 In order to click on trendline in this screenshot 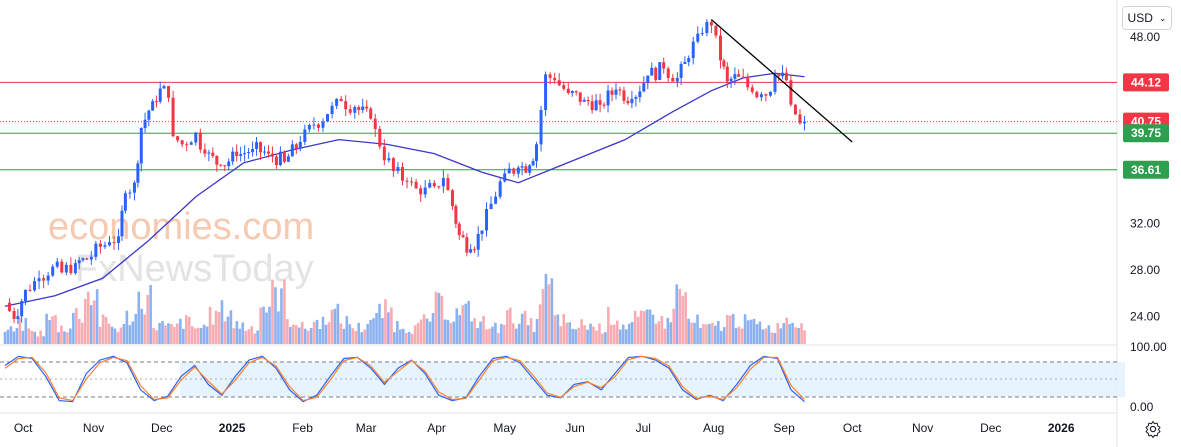, I will do `click(781, 81)`.